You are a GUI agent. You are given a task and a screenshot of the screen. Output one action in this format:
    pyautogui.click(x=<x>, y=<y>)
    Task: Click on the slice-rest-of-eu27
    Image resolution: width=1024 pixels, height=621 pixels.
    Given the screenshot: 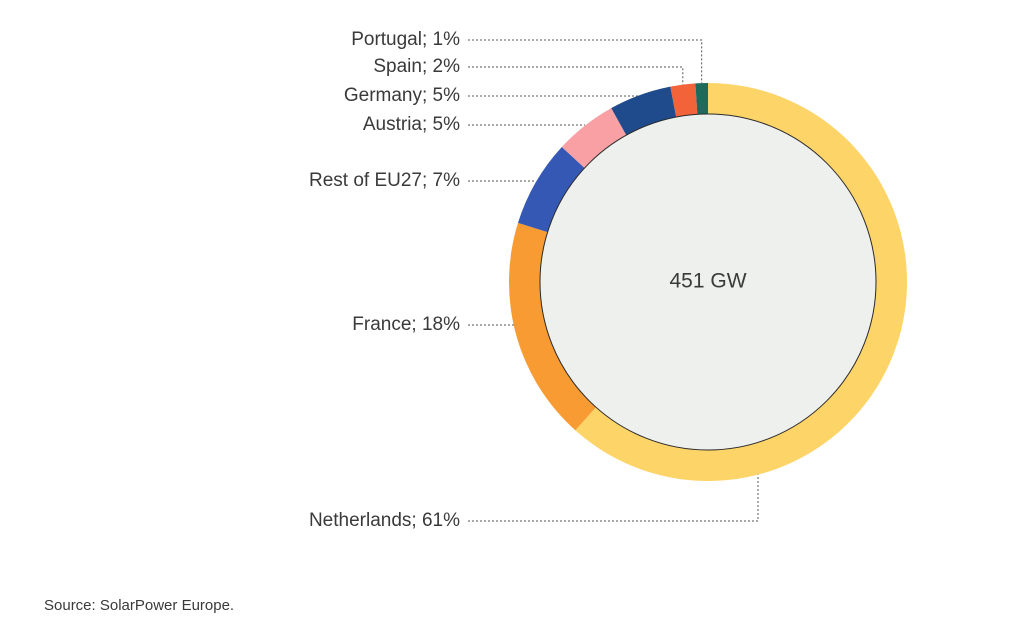 What is the action you would take?
    pyautogui.click(x=551, y=189)
    